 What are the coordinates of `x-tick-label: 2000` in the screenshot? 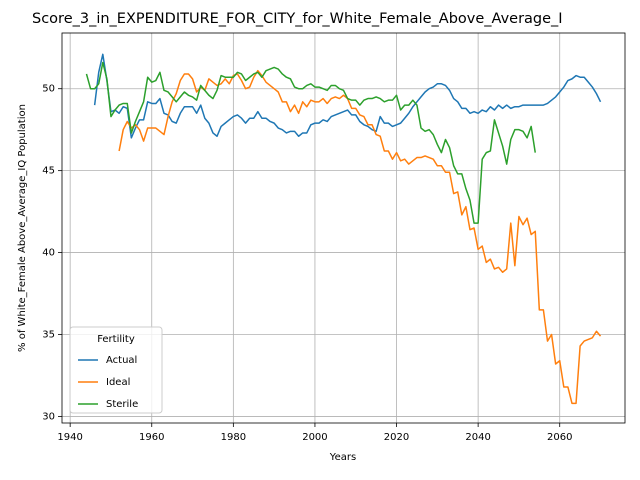 It's located at (314, 437).